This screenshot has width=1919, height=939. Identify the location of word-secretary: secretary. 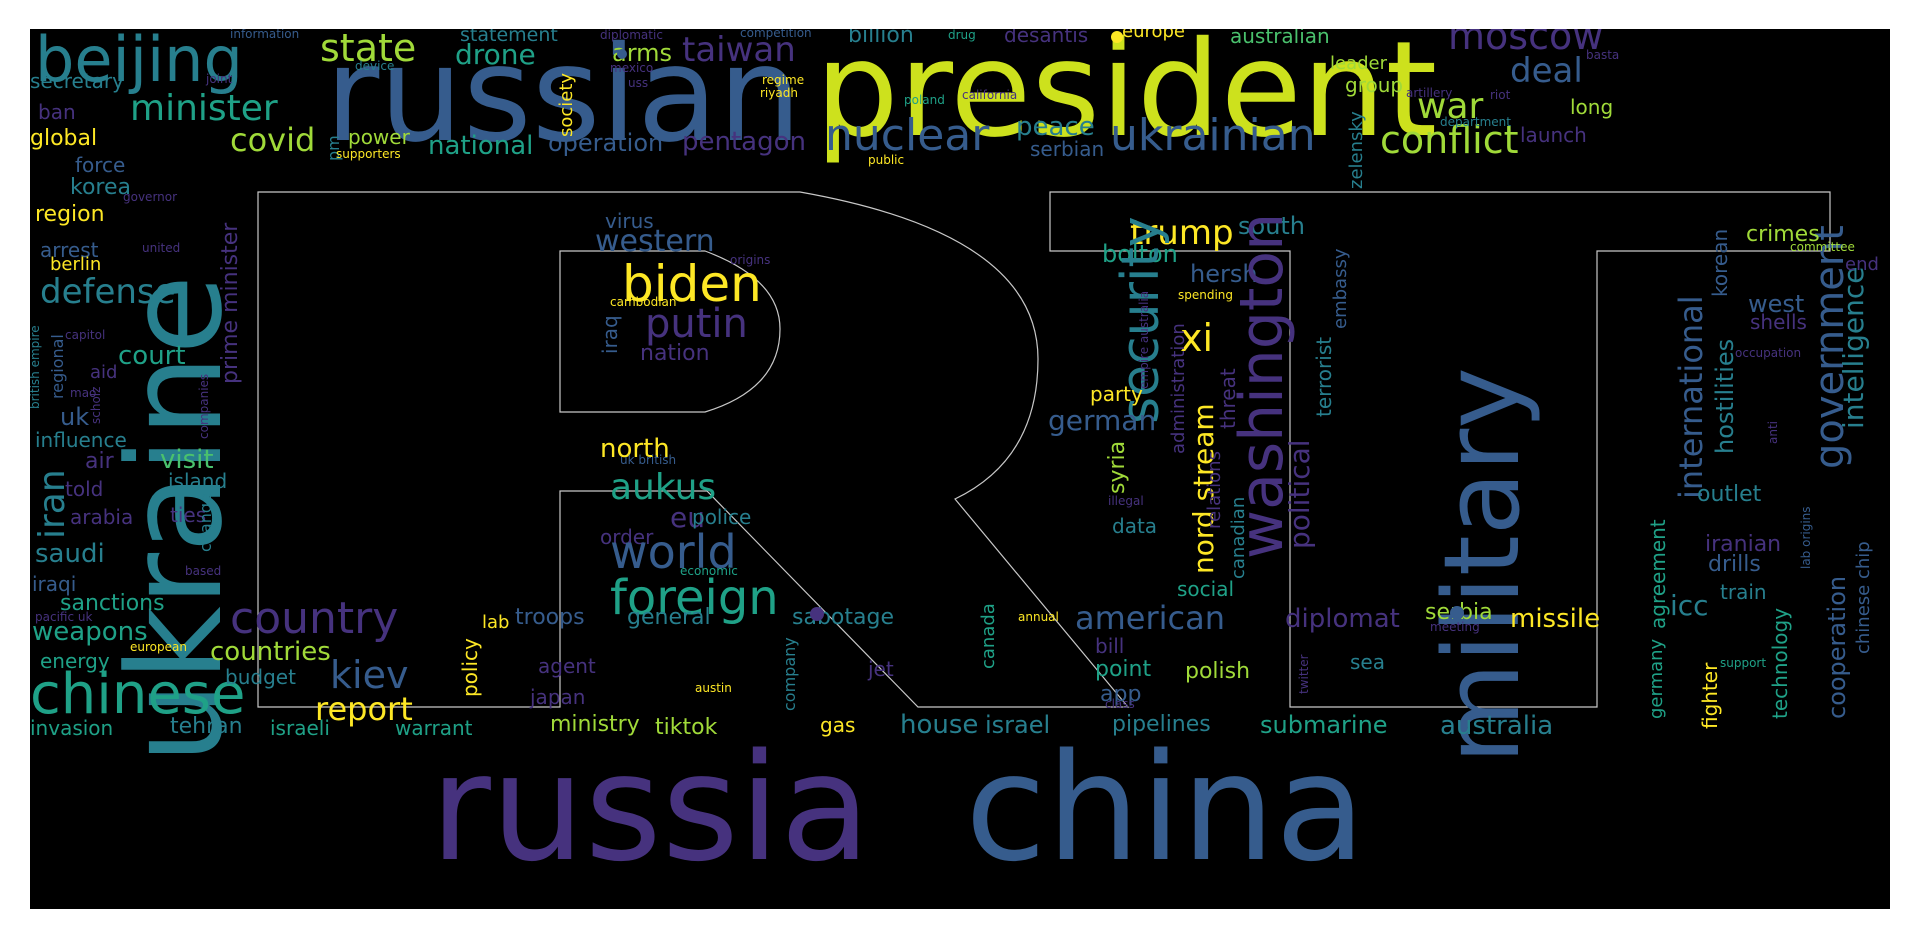
(77, 81).